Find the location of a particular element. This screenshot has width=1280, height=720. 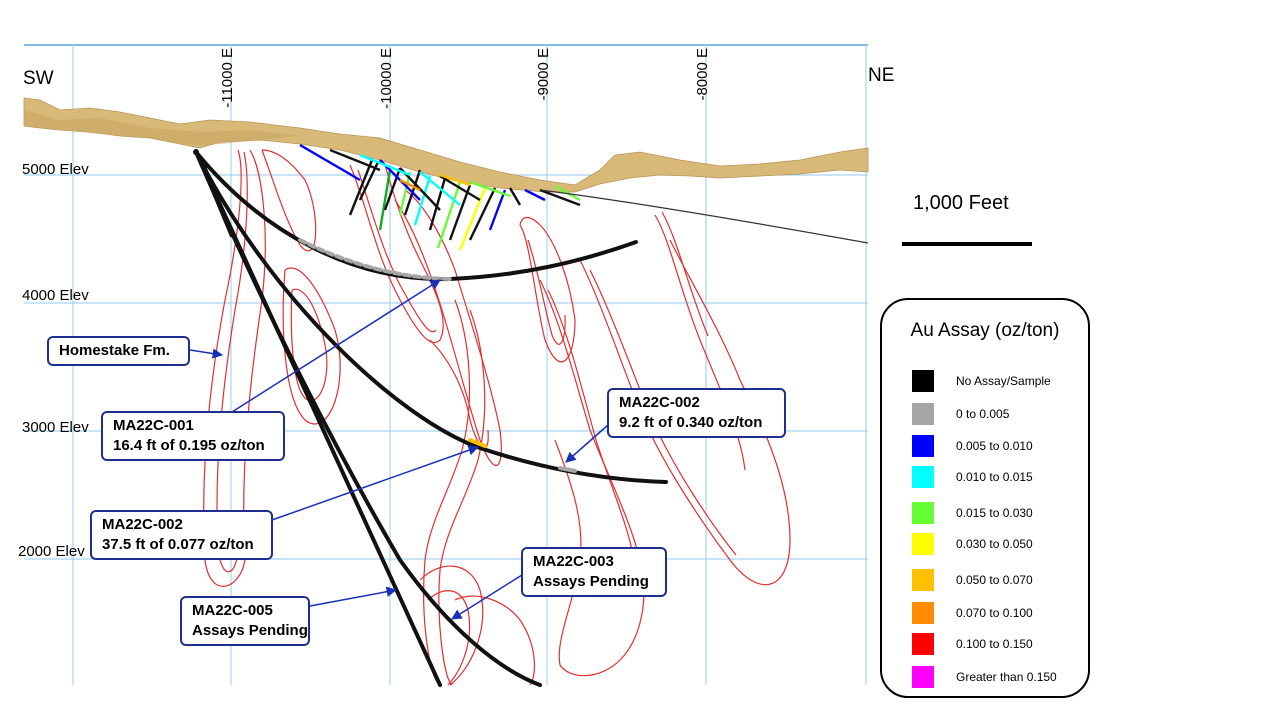

callout-hole: MA22C-003 is located at coordinates (573, 561).